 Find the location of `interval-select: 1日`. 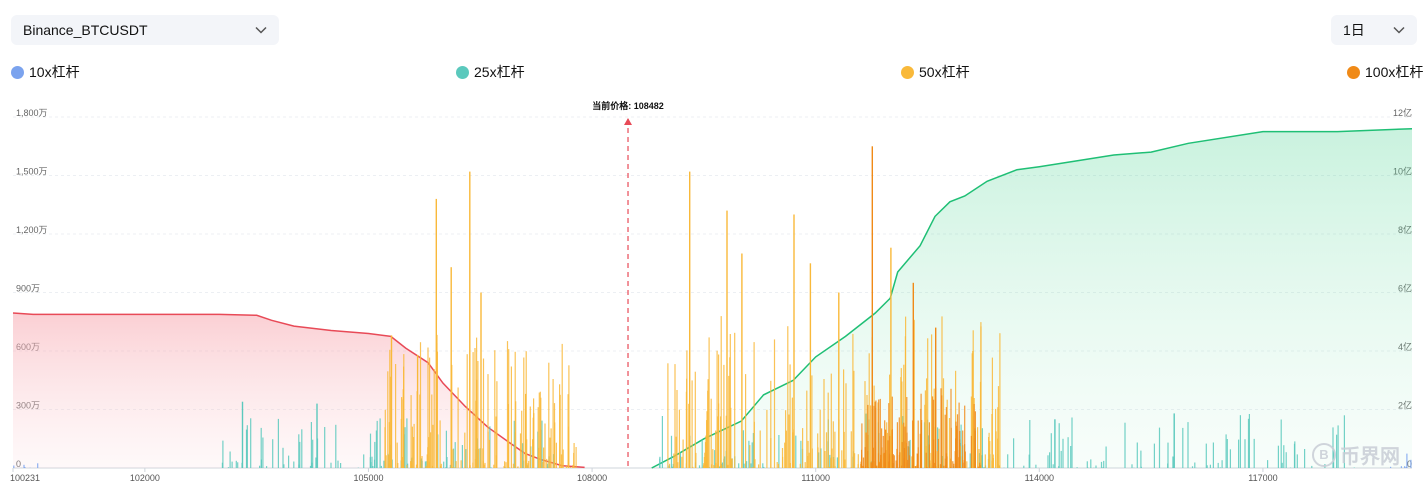

interval-select: 1日 is located at coordinates (1374, 30).